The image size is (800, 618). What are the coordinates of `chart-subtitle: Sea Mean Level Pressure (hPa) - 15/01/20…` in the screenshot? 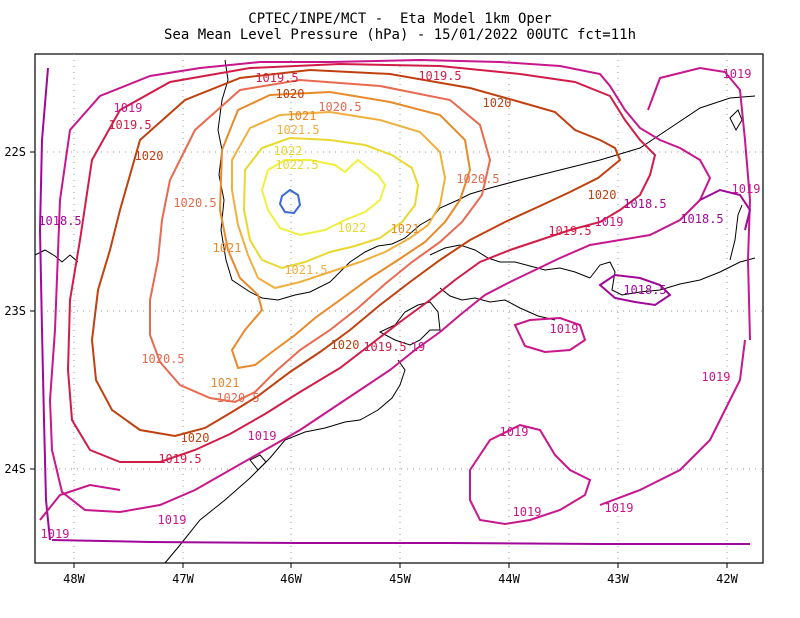 It's located at (399, 35).